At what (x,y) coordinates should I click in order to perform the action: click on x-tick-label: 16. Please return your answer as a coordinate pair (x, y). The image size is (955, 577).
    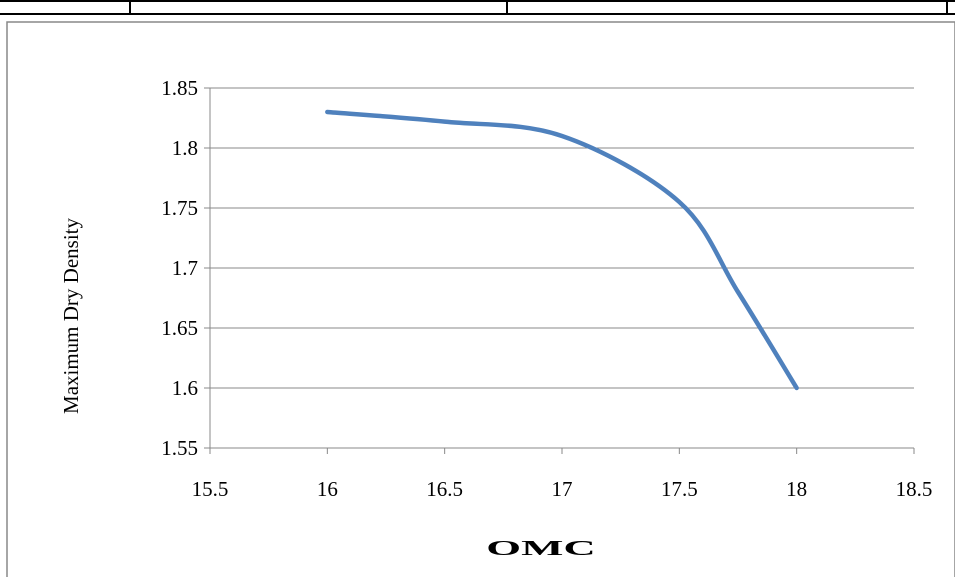
    Looking at the image, I should click on (327, 489).